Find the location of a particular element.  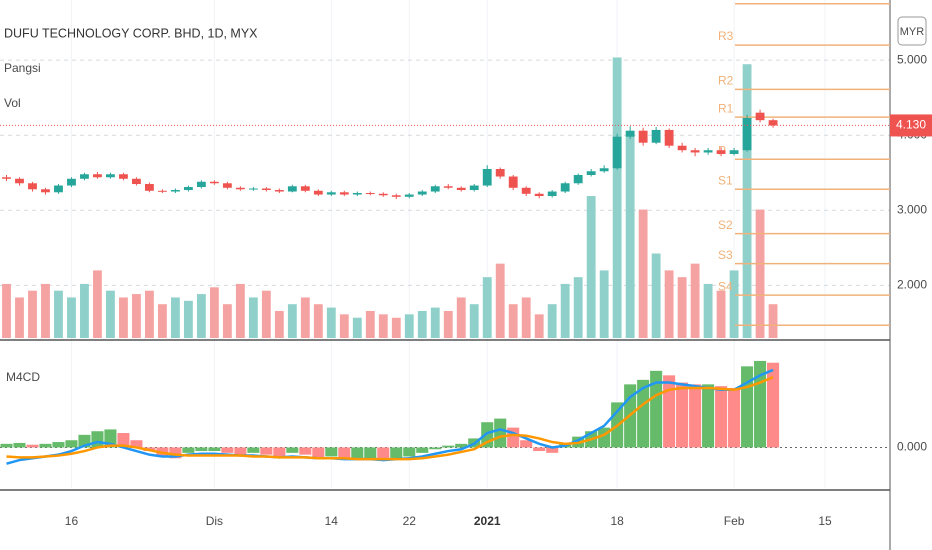

x-tick-label: 15 is located at coordinates (825, 521).